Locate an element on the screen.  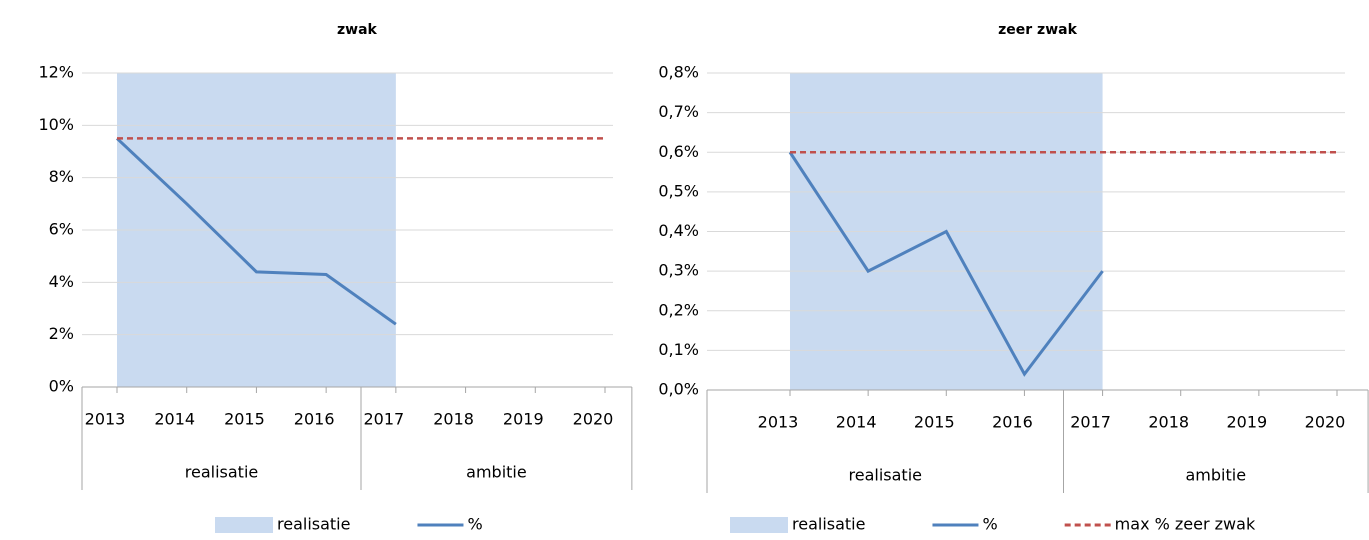
y-tick-label: 0,5% is located at coordinates (678, 190).